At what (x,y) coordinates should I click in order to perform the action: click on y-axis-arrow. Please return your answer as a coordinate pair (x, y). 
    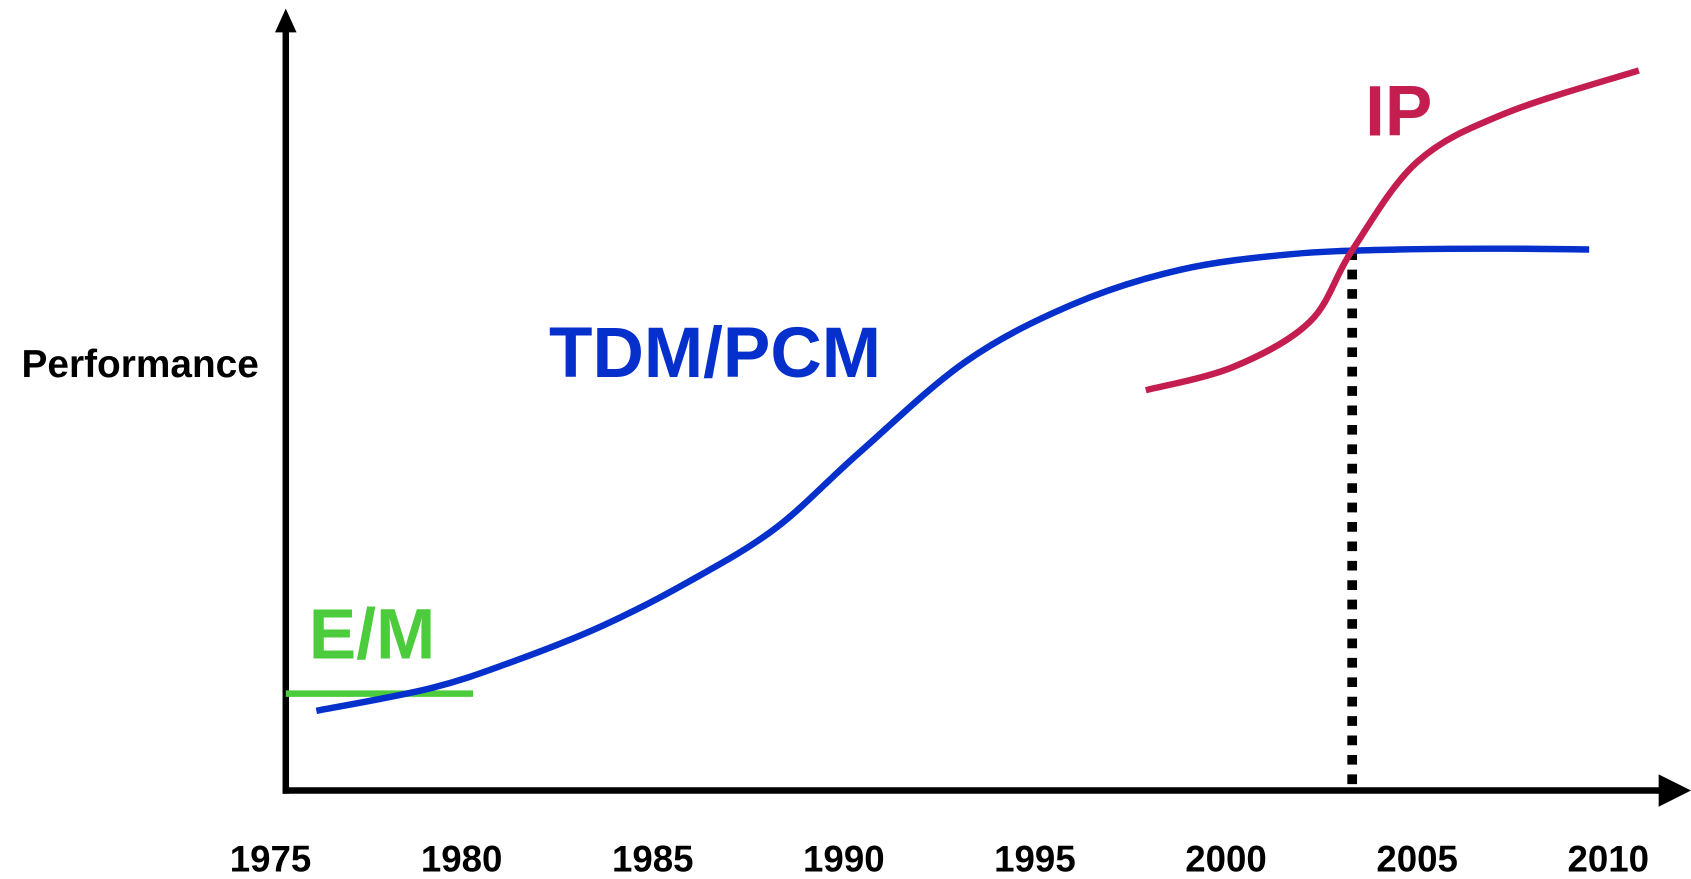
    Looking at the image, I should click on (286, 20).